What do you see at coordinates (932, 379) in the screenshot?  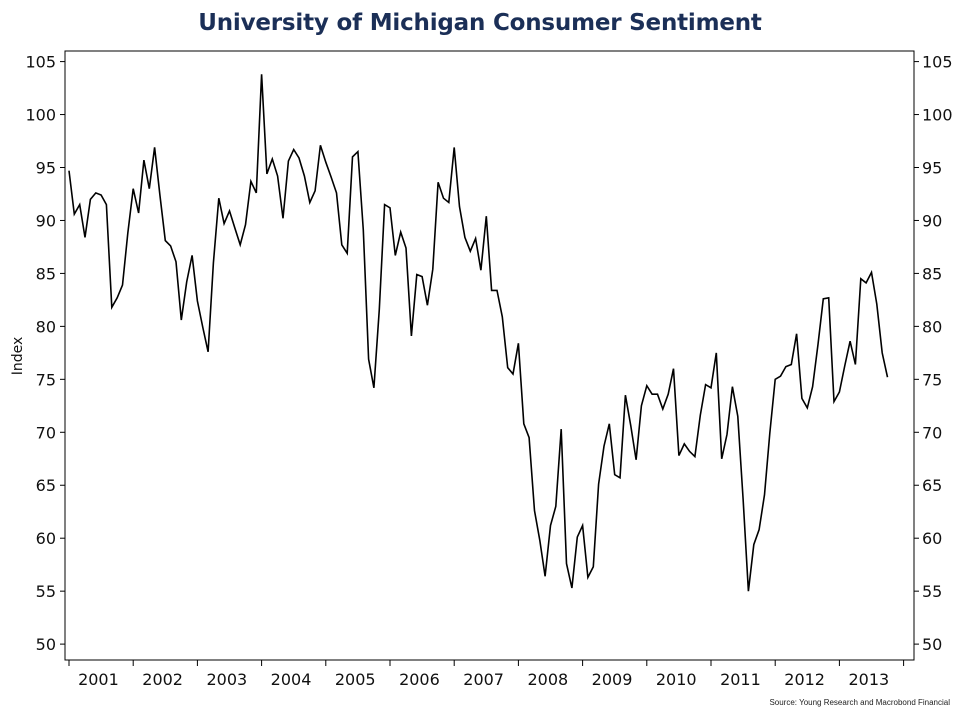 I see `y-tick-label-right: 75` at bounding box center [932, 379].